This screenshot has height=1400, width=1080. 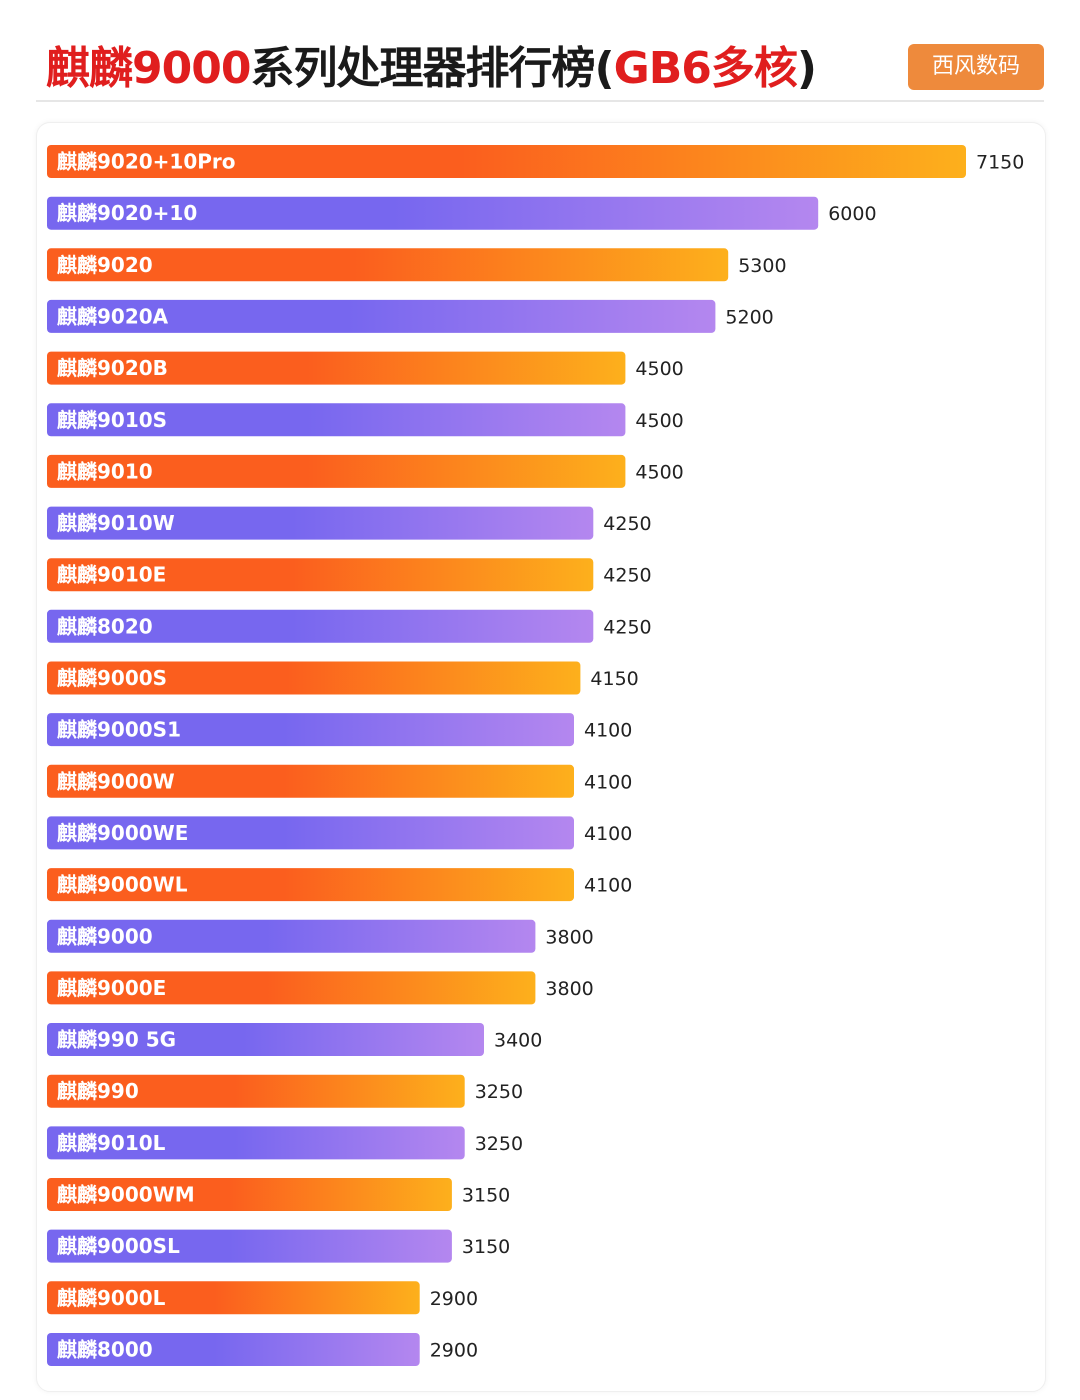 What do you see at coordinates (608, 886) in the screenshot?
I see `bar-value-15: 4100` at bounding box center [608, 886].